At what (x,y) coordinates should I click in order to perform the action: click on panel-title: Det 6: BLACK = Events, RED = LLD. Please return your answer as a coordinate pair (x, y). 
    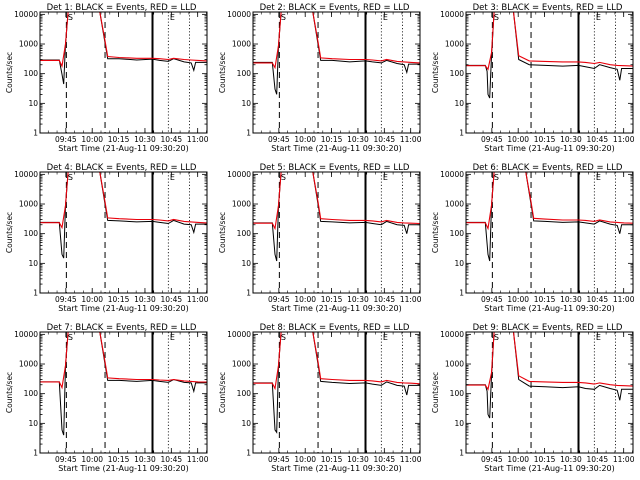
    Looking at the image, I should click on (548, 168).